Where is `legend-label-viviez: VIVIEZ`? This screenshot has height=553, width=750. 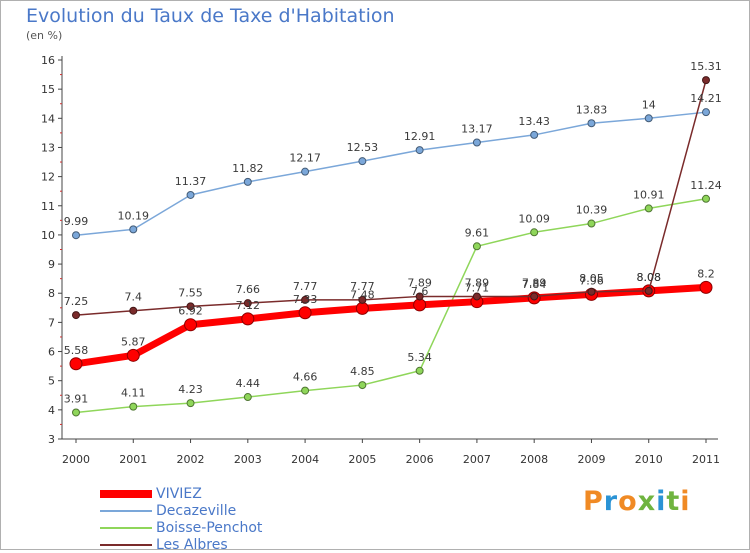
legend-label-viviez: VIVIEZ is located at coordinates (179, 493).